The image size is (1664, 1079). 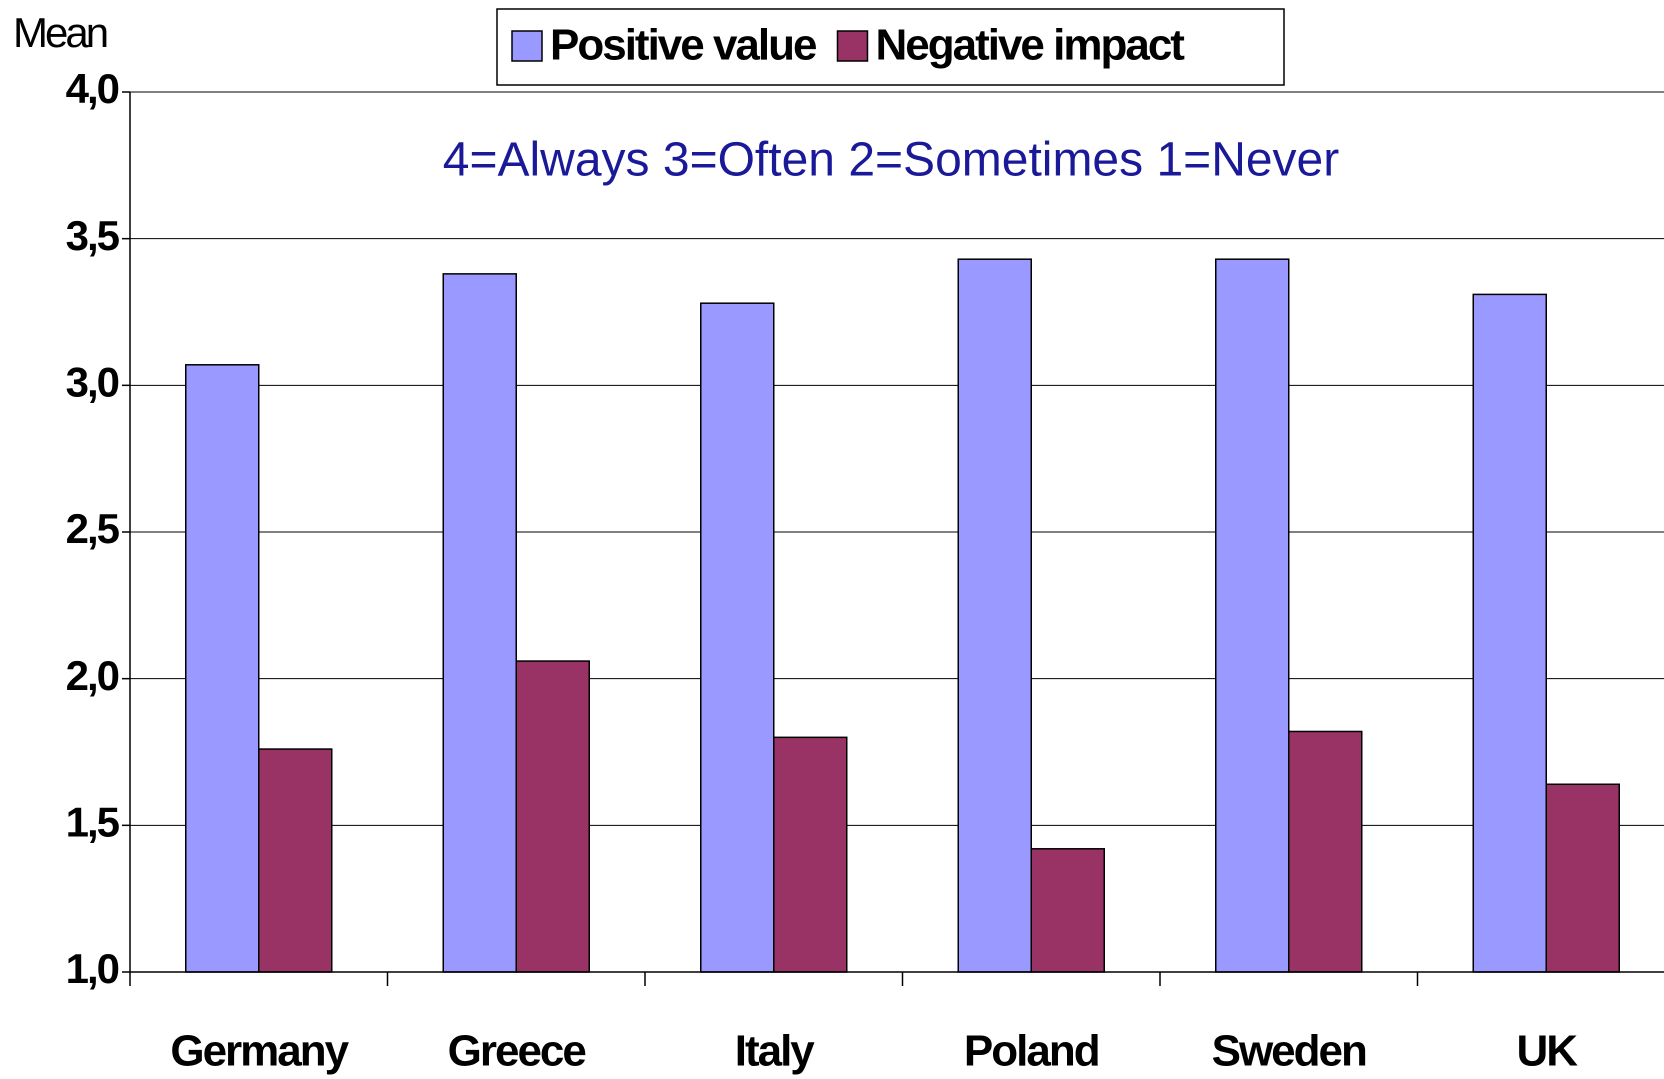 What do you see at coordinates (1289, 1051) in the screenshot?
I see `x-tick-label: Sweden` at bounding box center [1289, 1051].